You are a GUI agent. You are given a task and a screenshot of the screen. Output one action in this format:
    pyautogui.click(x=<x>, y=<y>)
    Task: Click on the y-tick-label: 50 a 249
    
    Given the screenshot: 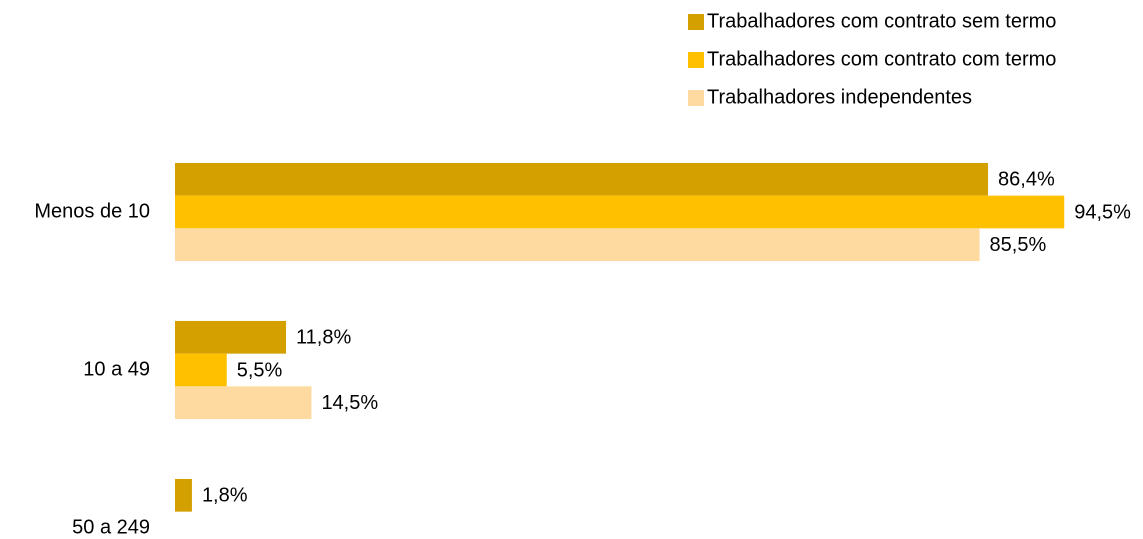 What is the action you would take?
    pyautogui.click(x=111, y=527)
    